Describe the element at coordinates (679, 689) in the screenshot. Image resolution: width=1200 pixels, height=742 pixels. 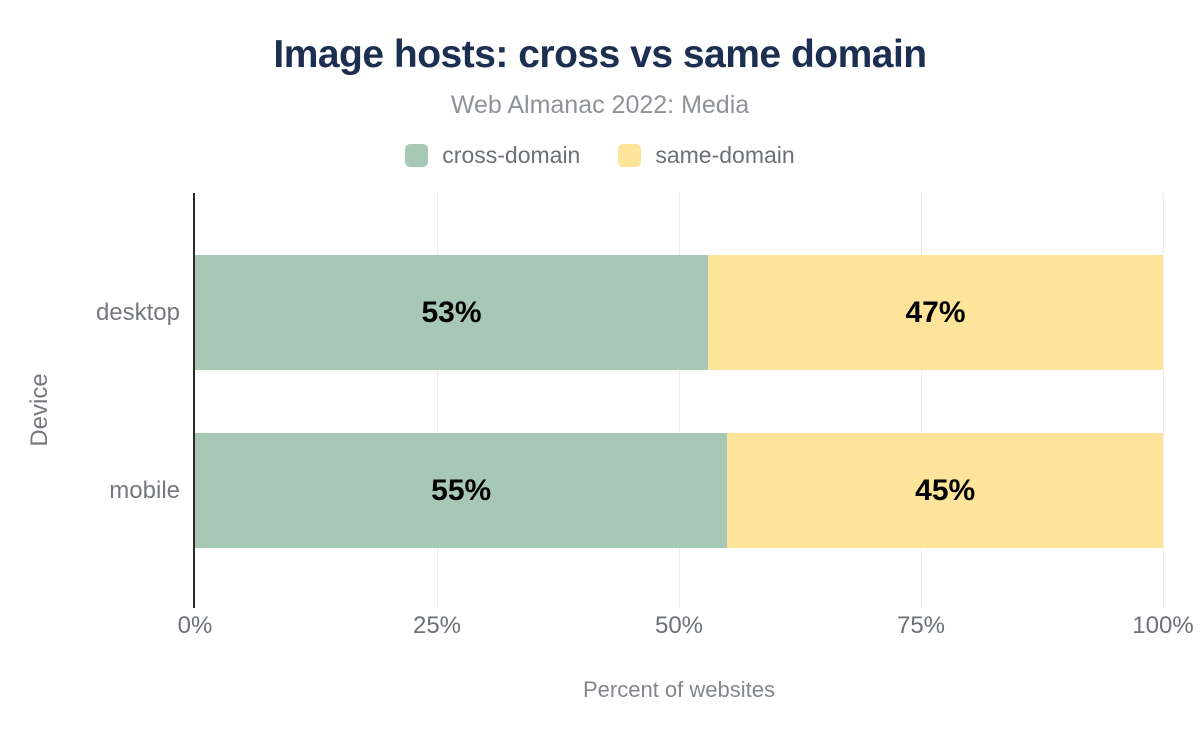
I see `x-axis-title: Percent of websites` at that location.